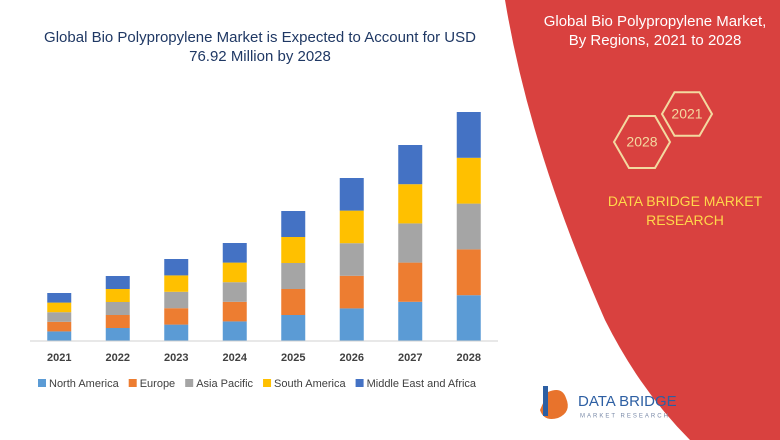 The height and width of the screenshot is (440, 780). I want to click on x-tick-label: 2025, so click(293, 358).